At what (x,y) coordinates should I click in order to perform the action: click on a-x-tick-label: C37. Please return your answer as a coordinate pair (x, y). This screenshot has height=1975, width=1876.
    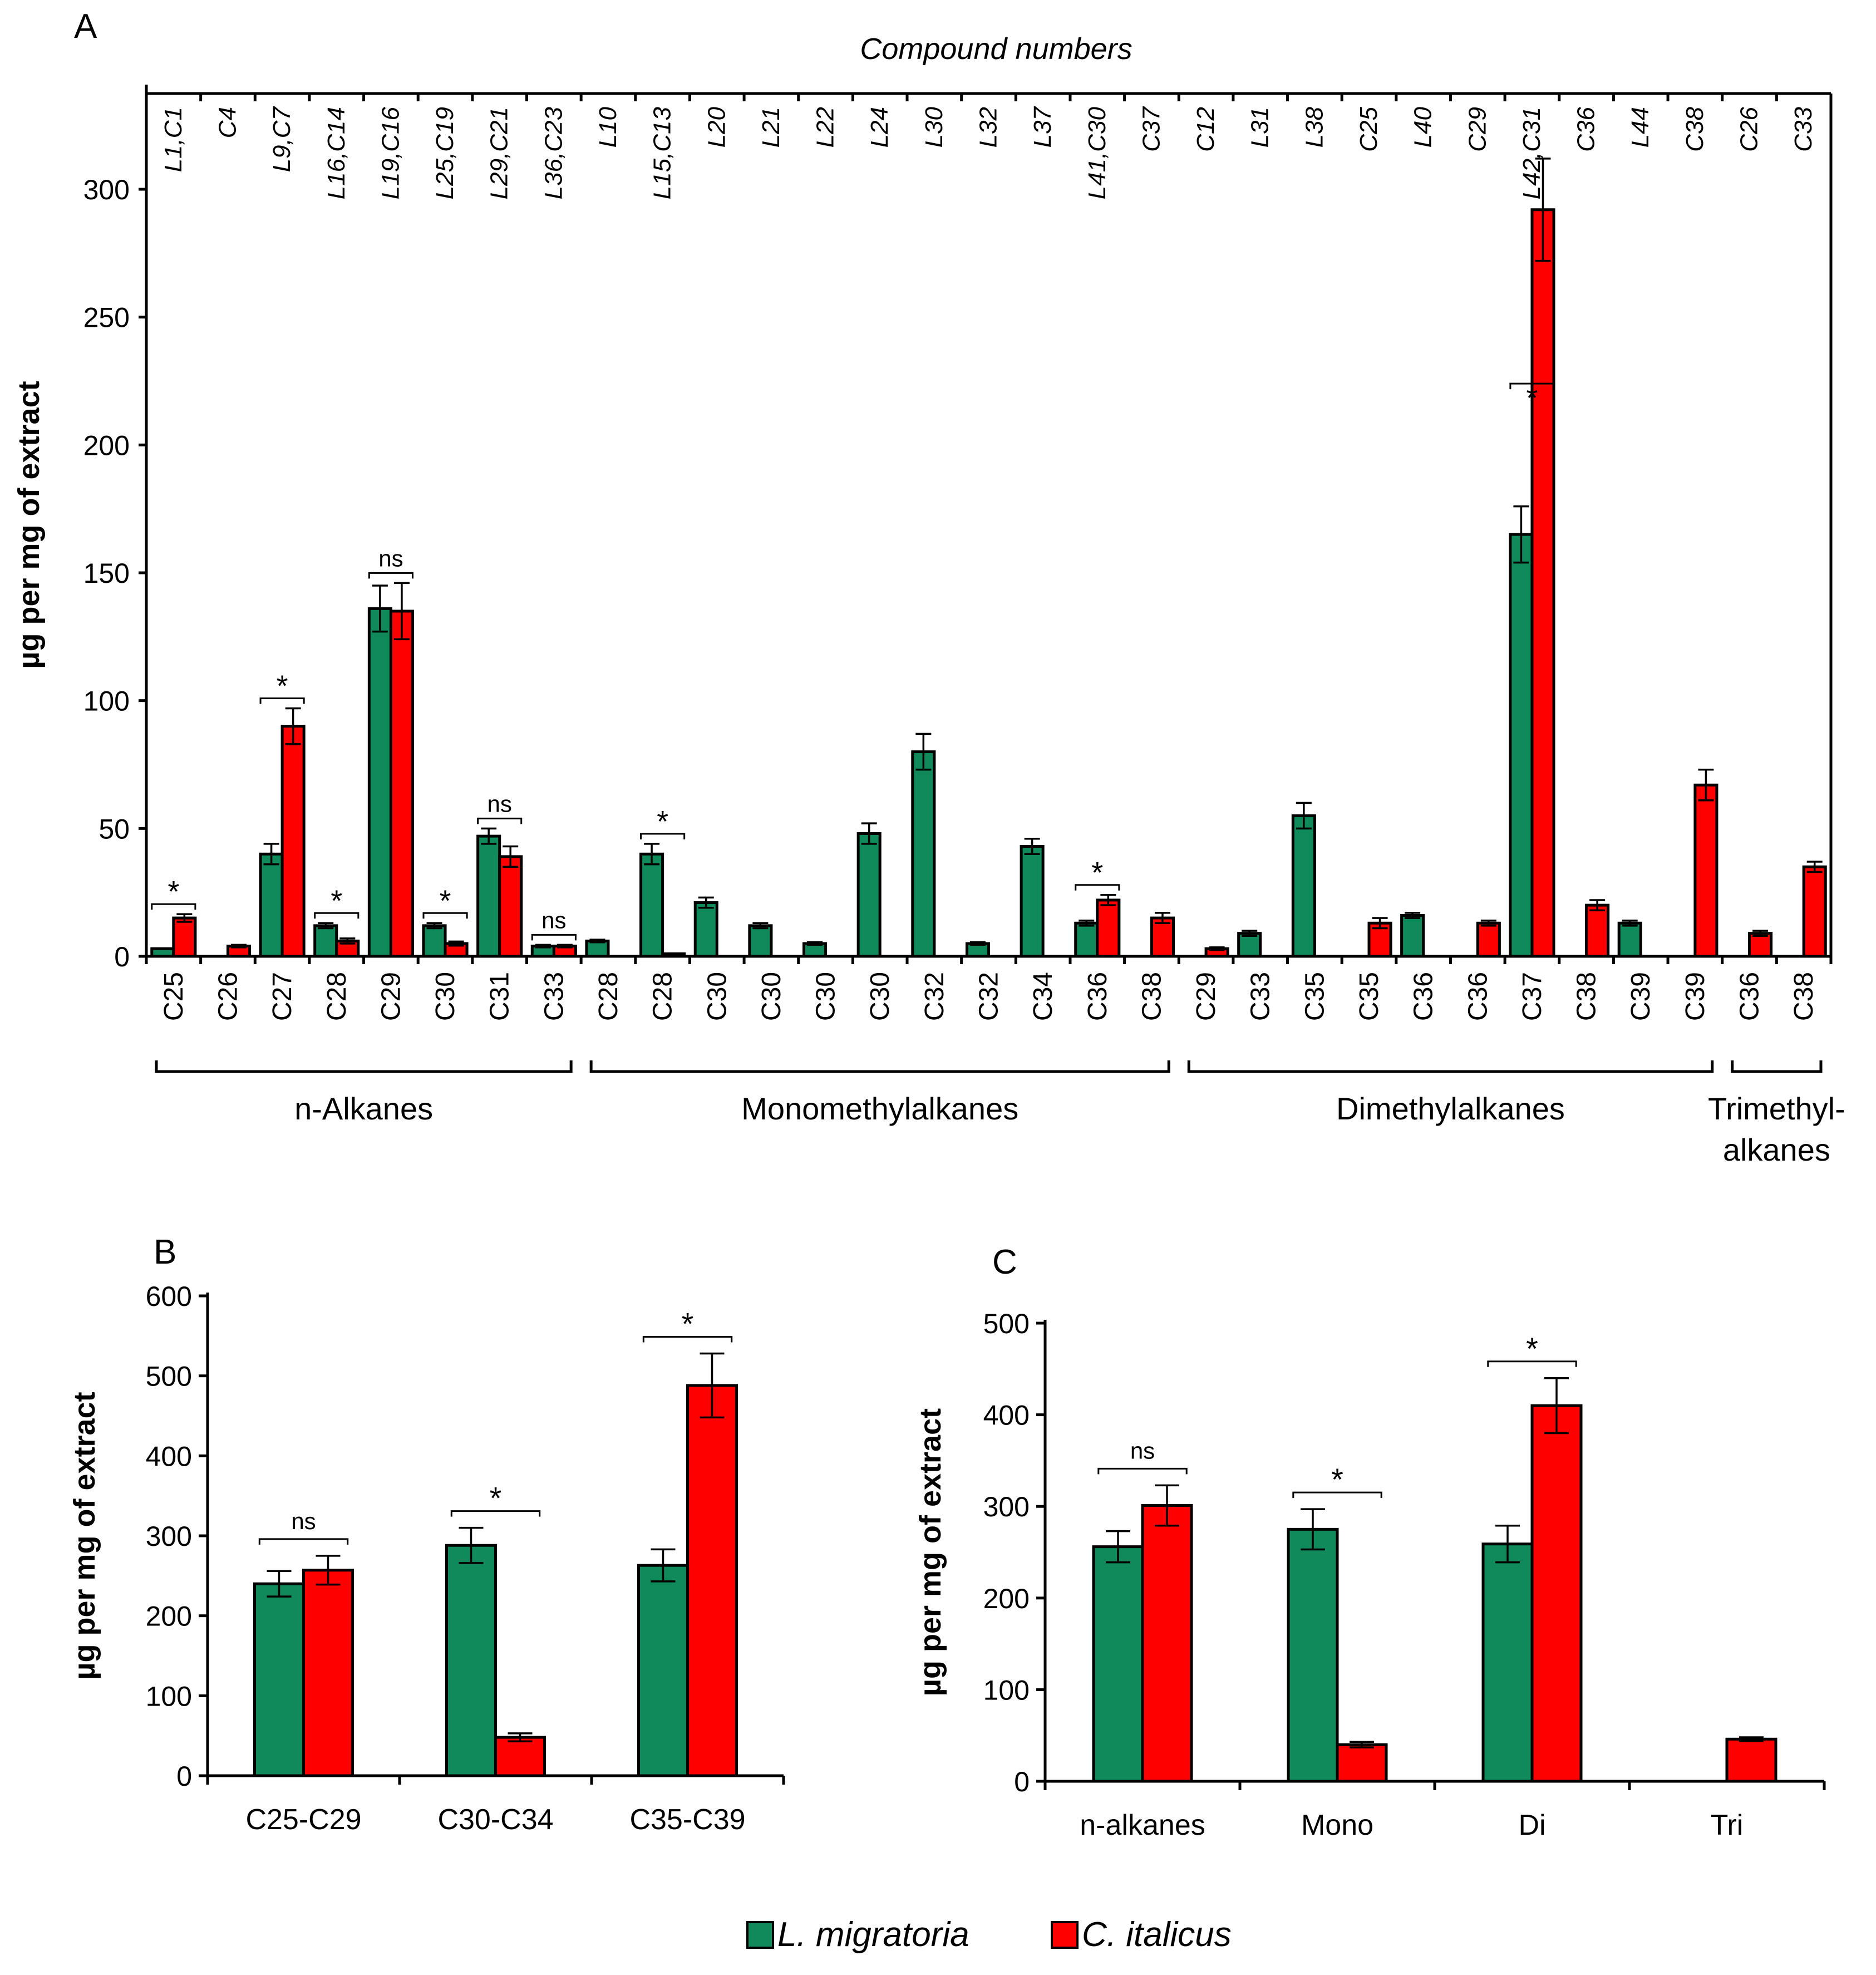
    Looking at the image, I should click on (1532, 997).